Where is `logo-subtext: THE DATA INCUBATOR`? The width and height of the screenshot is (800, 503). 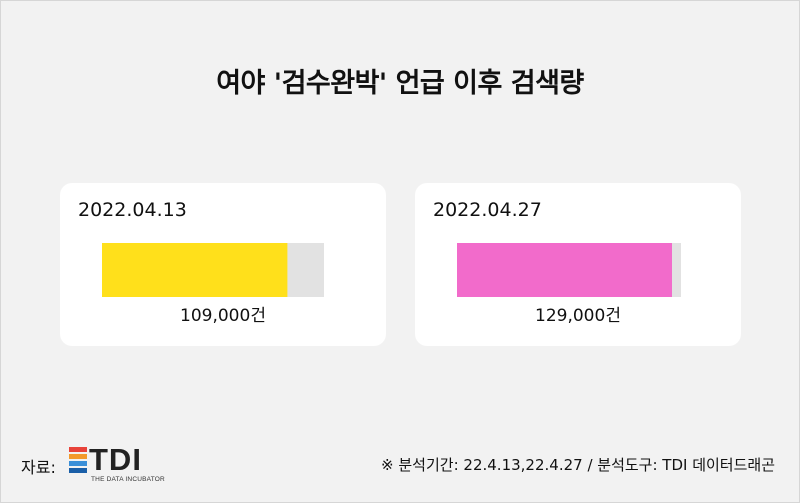
logo-subtext: THE DATA INCUBATOR is located at coordinates (128, 479).